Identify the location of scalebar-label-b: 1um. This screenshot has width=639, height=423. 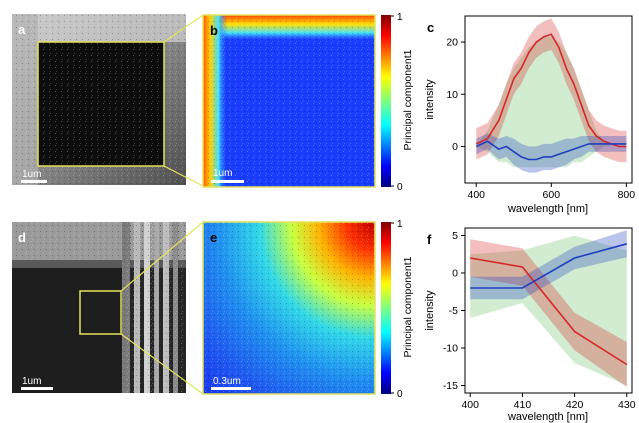
(222, 173).